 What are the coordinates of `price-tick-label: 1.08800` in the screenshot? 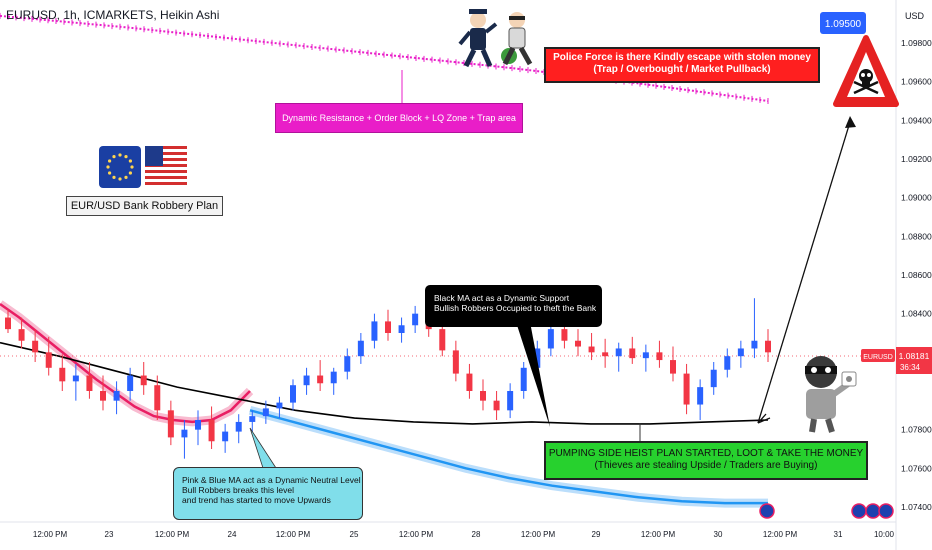 It's located at (916, 236).